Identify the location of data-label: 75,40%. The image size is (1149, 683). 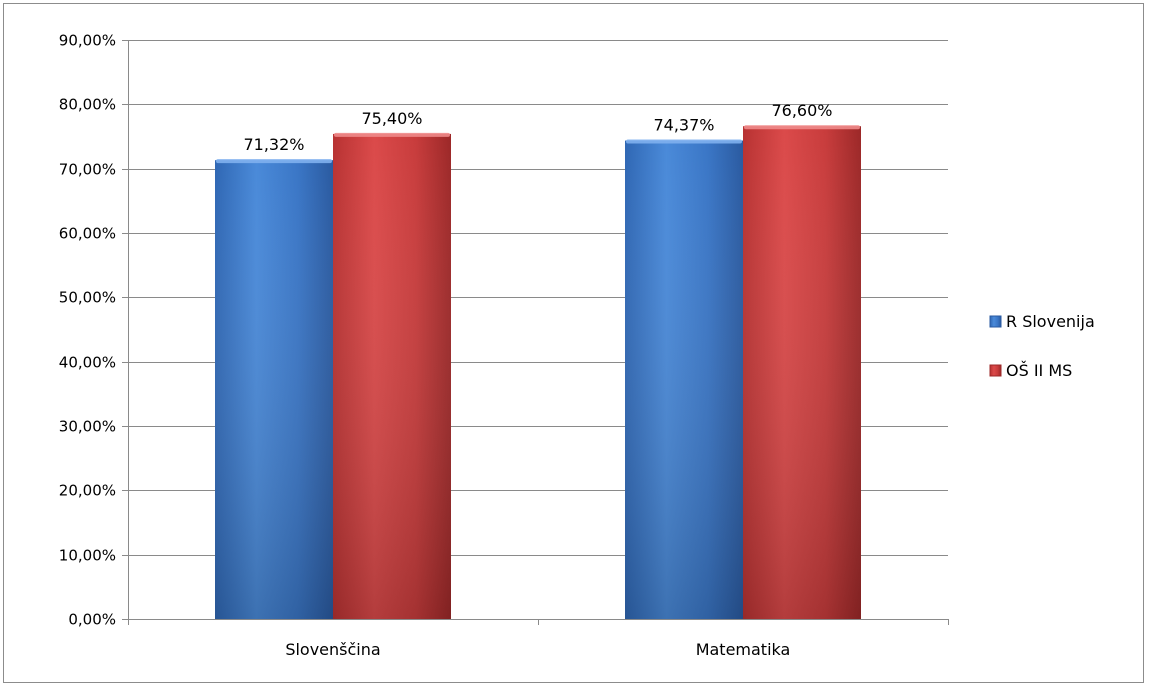
(391, 118).